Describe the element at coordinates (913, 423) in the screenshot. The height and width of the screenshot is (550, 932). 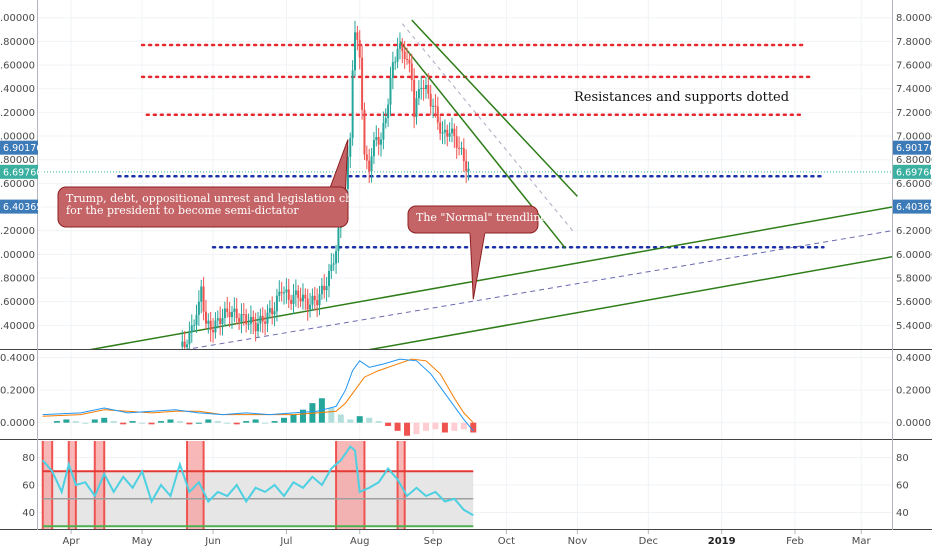
I see `macd-tick-label-right: 0.0000` at that location.